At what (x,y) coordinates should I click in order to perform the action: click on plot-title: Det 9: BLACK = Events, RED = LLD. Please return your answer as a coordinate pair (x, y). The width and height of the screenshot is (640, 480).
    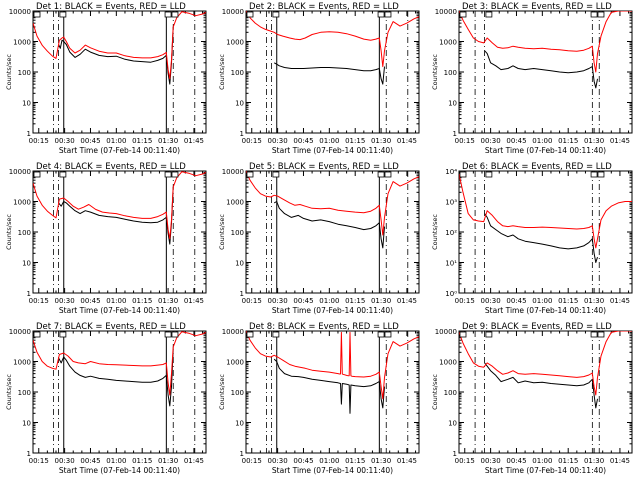
    Looking at the image, I should click on (537, 327).